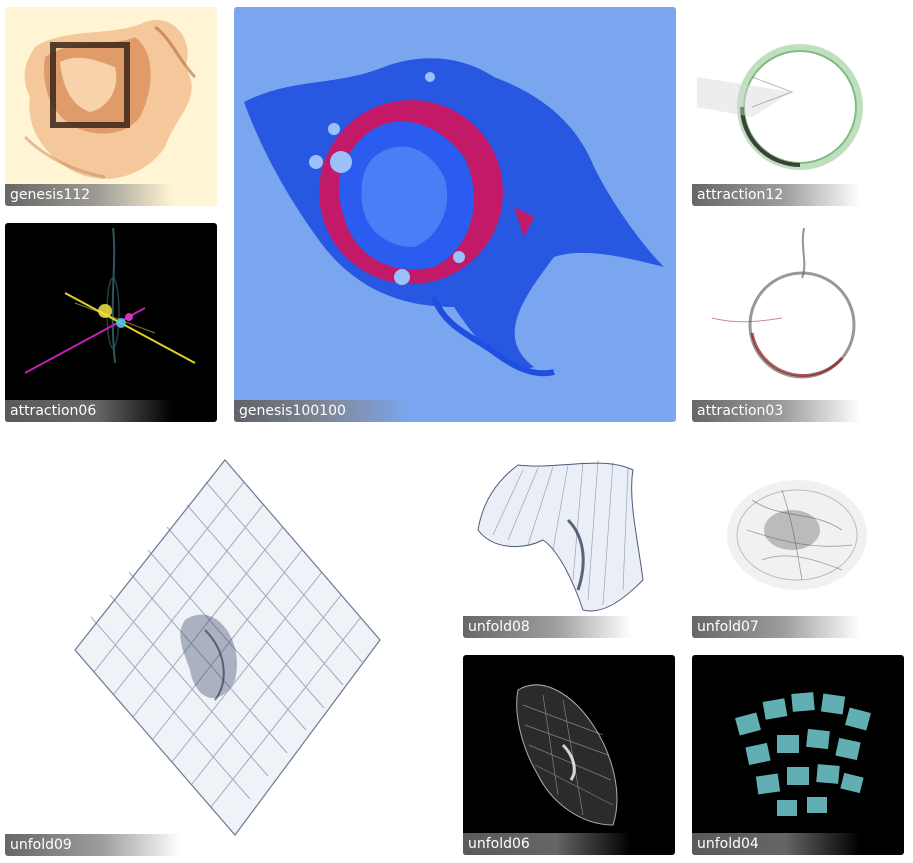  What do you see at coordinates (89, 411) in the screenshot?
I see `tile-caption: attraction06` at bounding box center [89, 411].